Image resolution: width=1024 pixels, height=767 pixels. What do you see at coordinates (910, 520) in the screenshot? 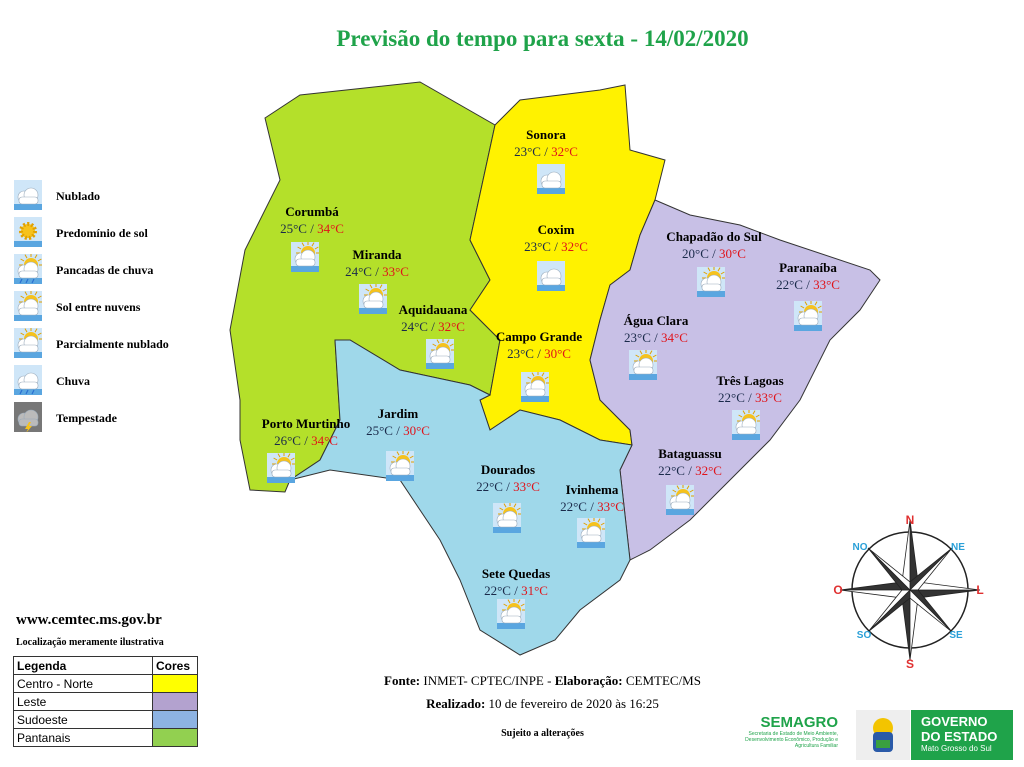
I see `compass-n: N` at bounding box center [910, 520].